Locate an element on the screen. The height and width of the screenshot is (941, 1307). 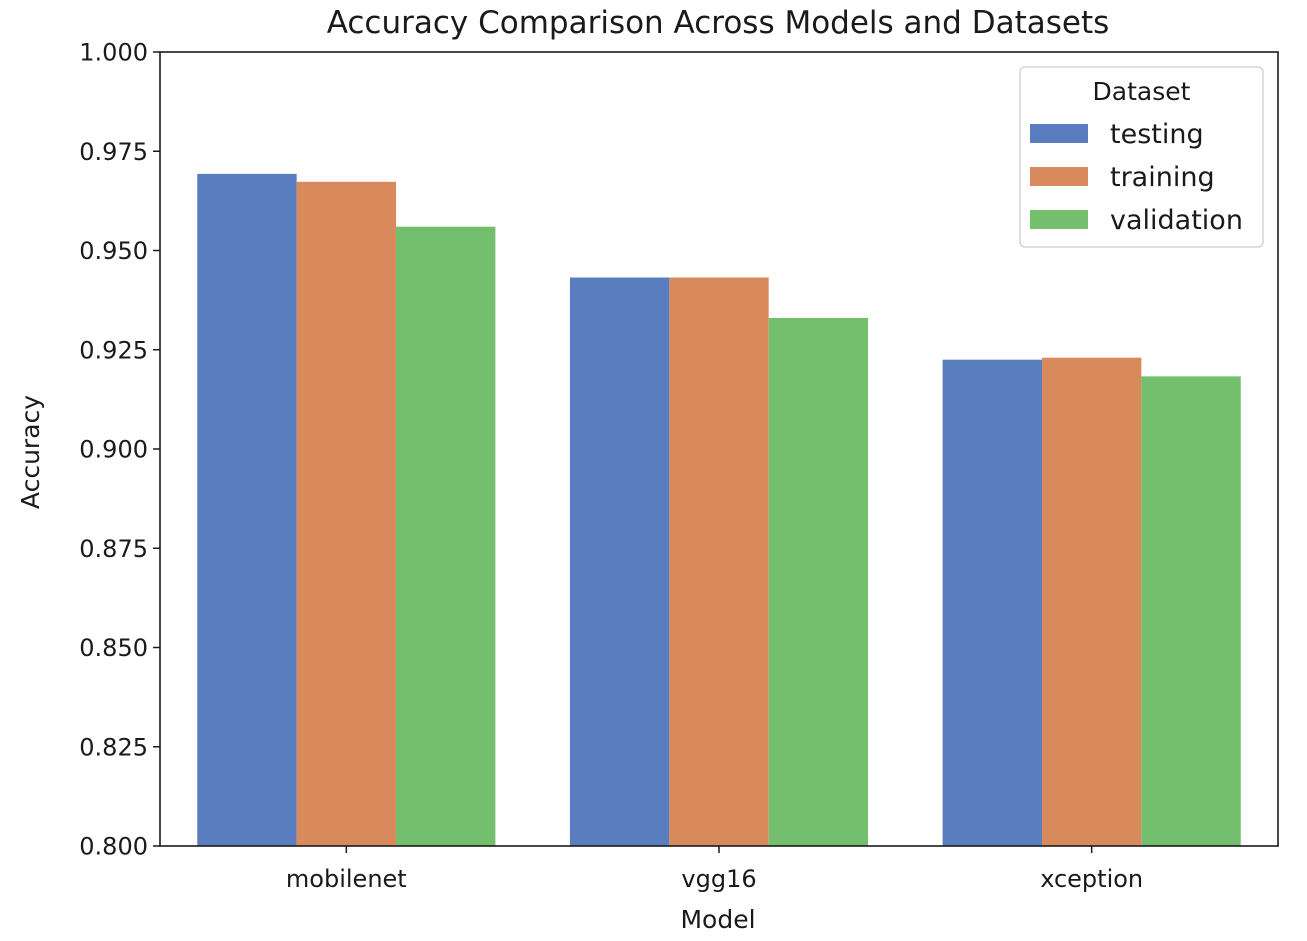
bar-vgg16-validation is located at coordinates (818, 581).